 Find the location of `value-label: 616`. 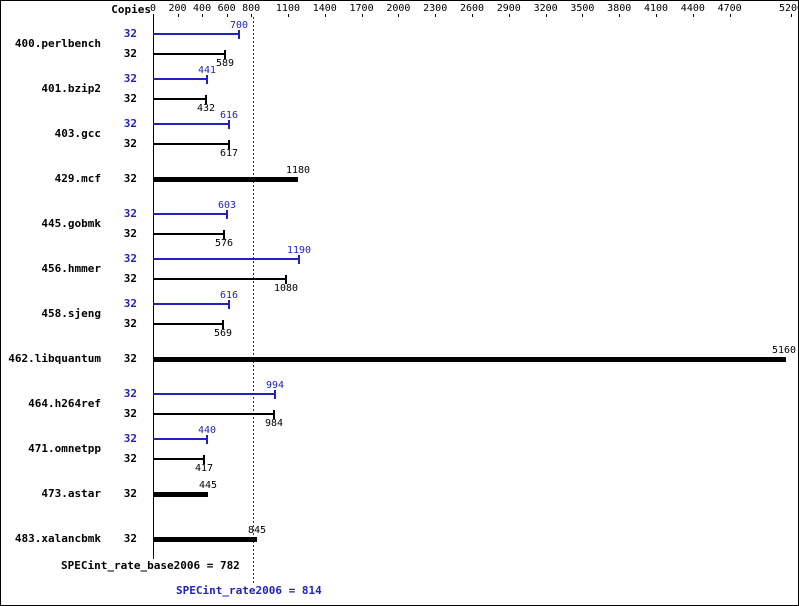

value-label: 616 is located at coordinates (229, 115).